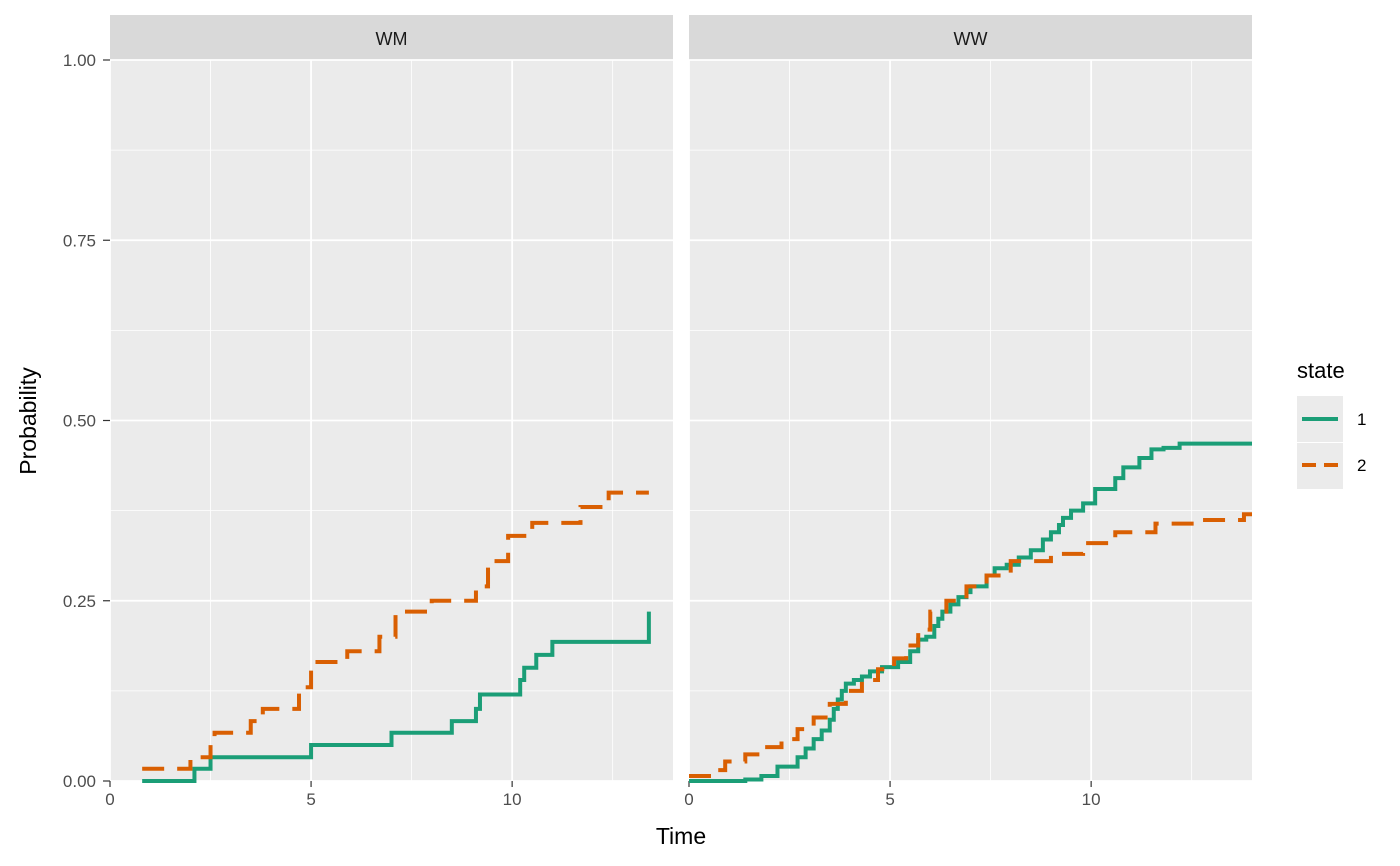 This screenshot has width=1400, height=866. I want to click on strip-label: WW, so click(971, 39).